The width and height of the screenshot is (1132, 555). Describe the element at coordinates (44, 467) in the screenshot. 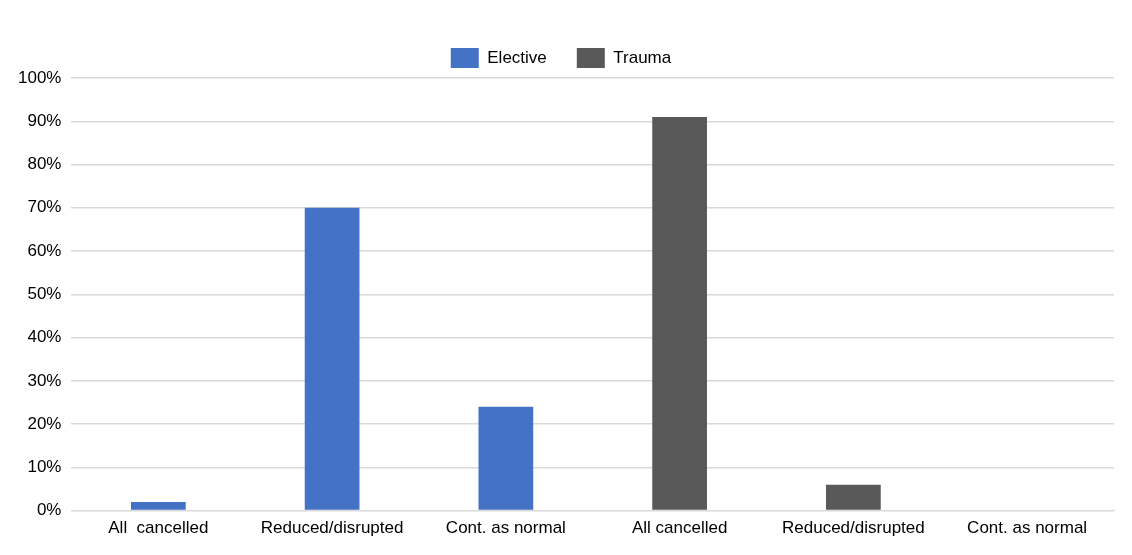

I see `y-tick-label: 10%` at that location.